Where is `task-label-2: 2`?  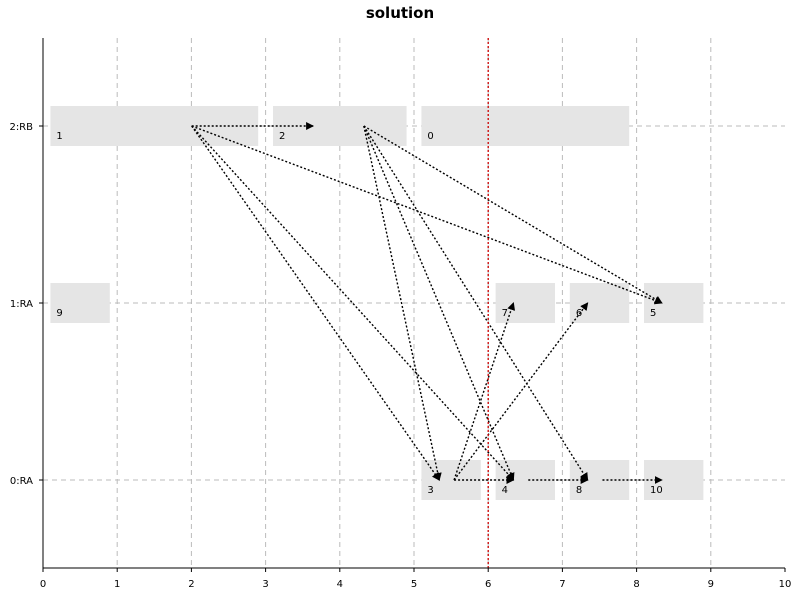 task-label-2: 2 is located at coordinates (282, 136).